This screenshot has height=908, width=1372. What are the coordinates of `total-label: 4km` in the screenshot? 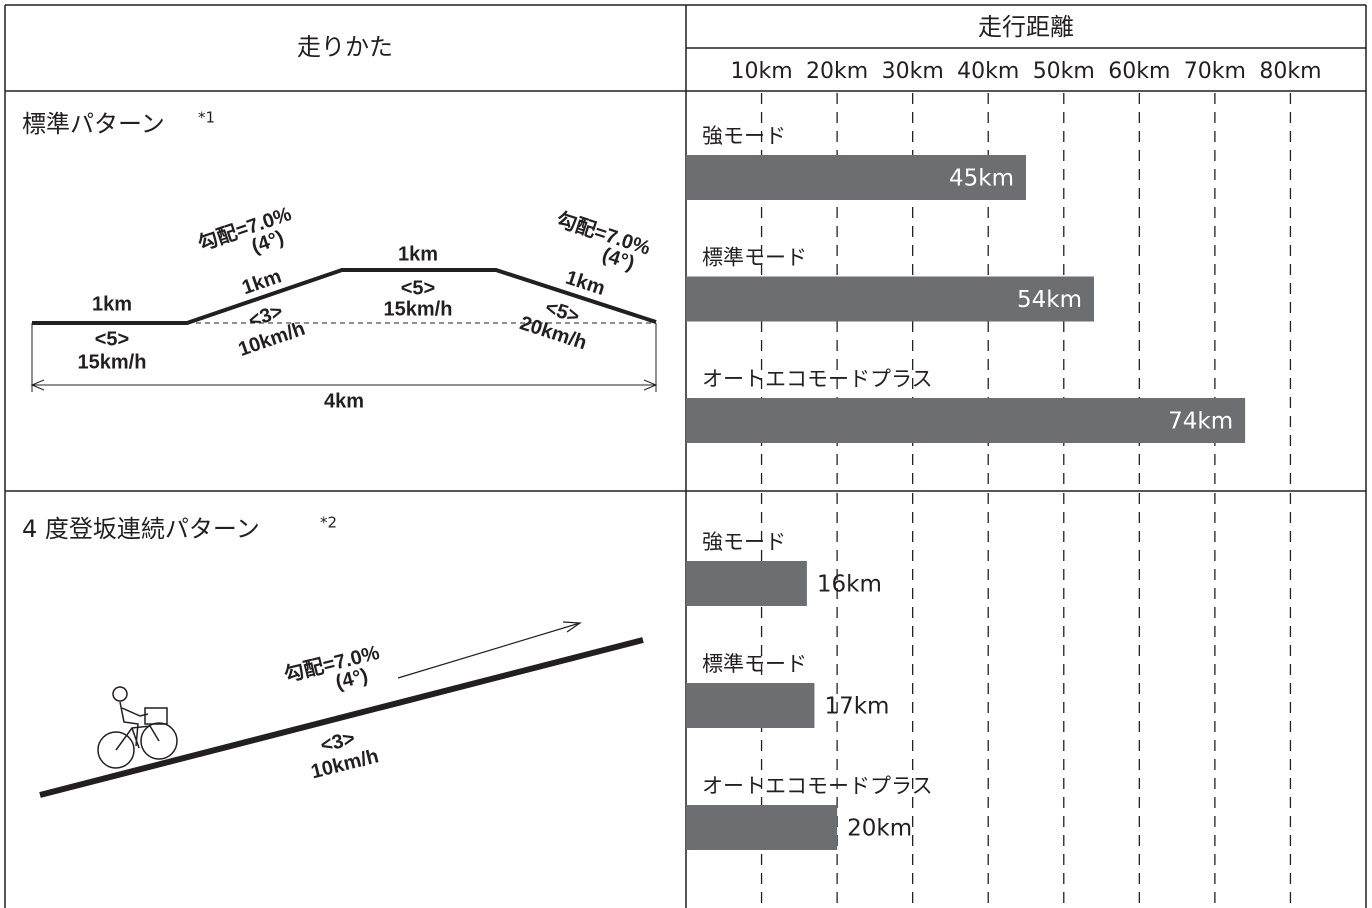 It's located at (344, 401).